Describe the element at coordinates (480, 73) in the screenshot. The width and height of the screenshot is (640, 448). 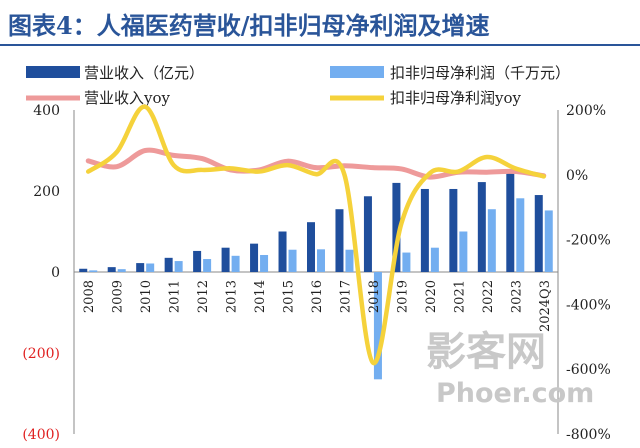
I see `legend-label-profit: 扣非归母净利润（千万元）` at that location.